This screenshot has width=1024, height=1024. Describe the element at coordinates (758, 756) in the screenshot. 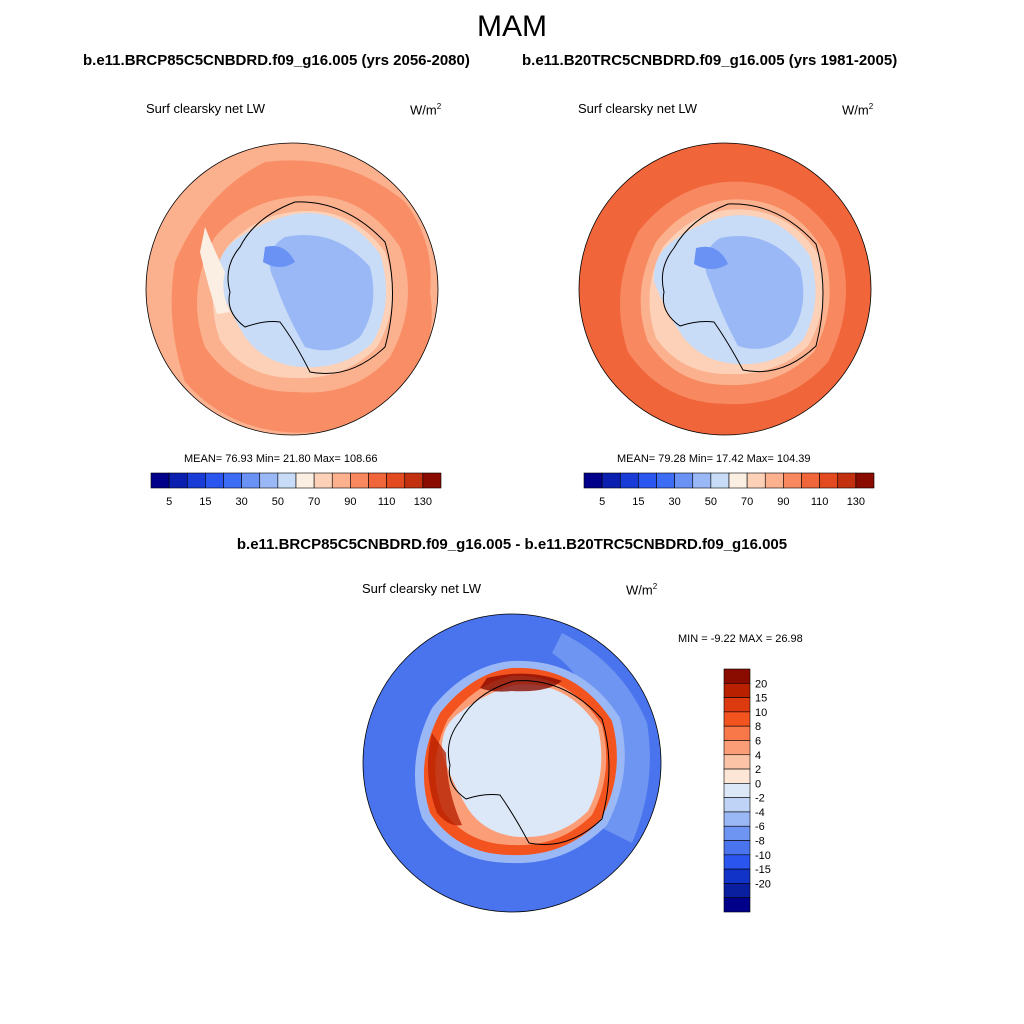

I see `difference-colorbar-tick-label: 4` at that location.